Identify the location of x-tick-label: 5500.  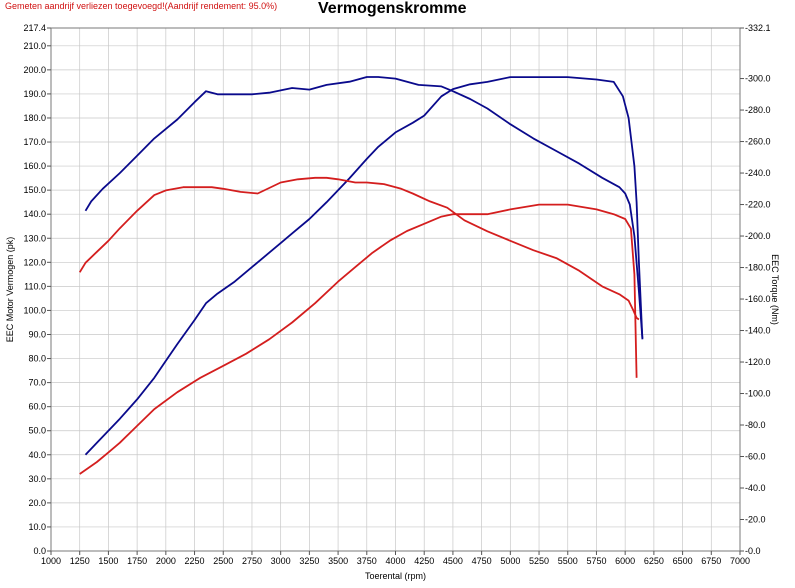
(568, 561).